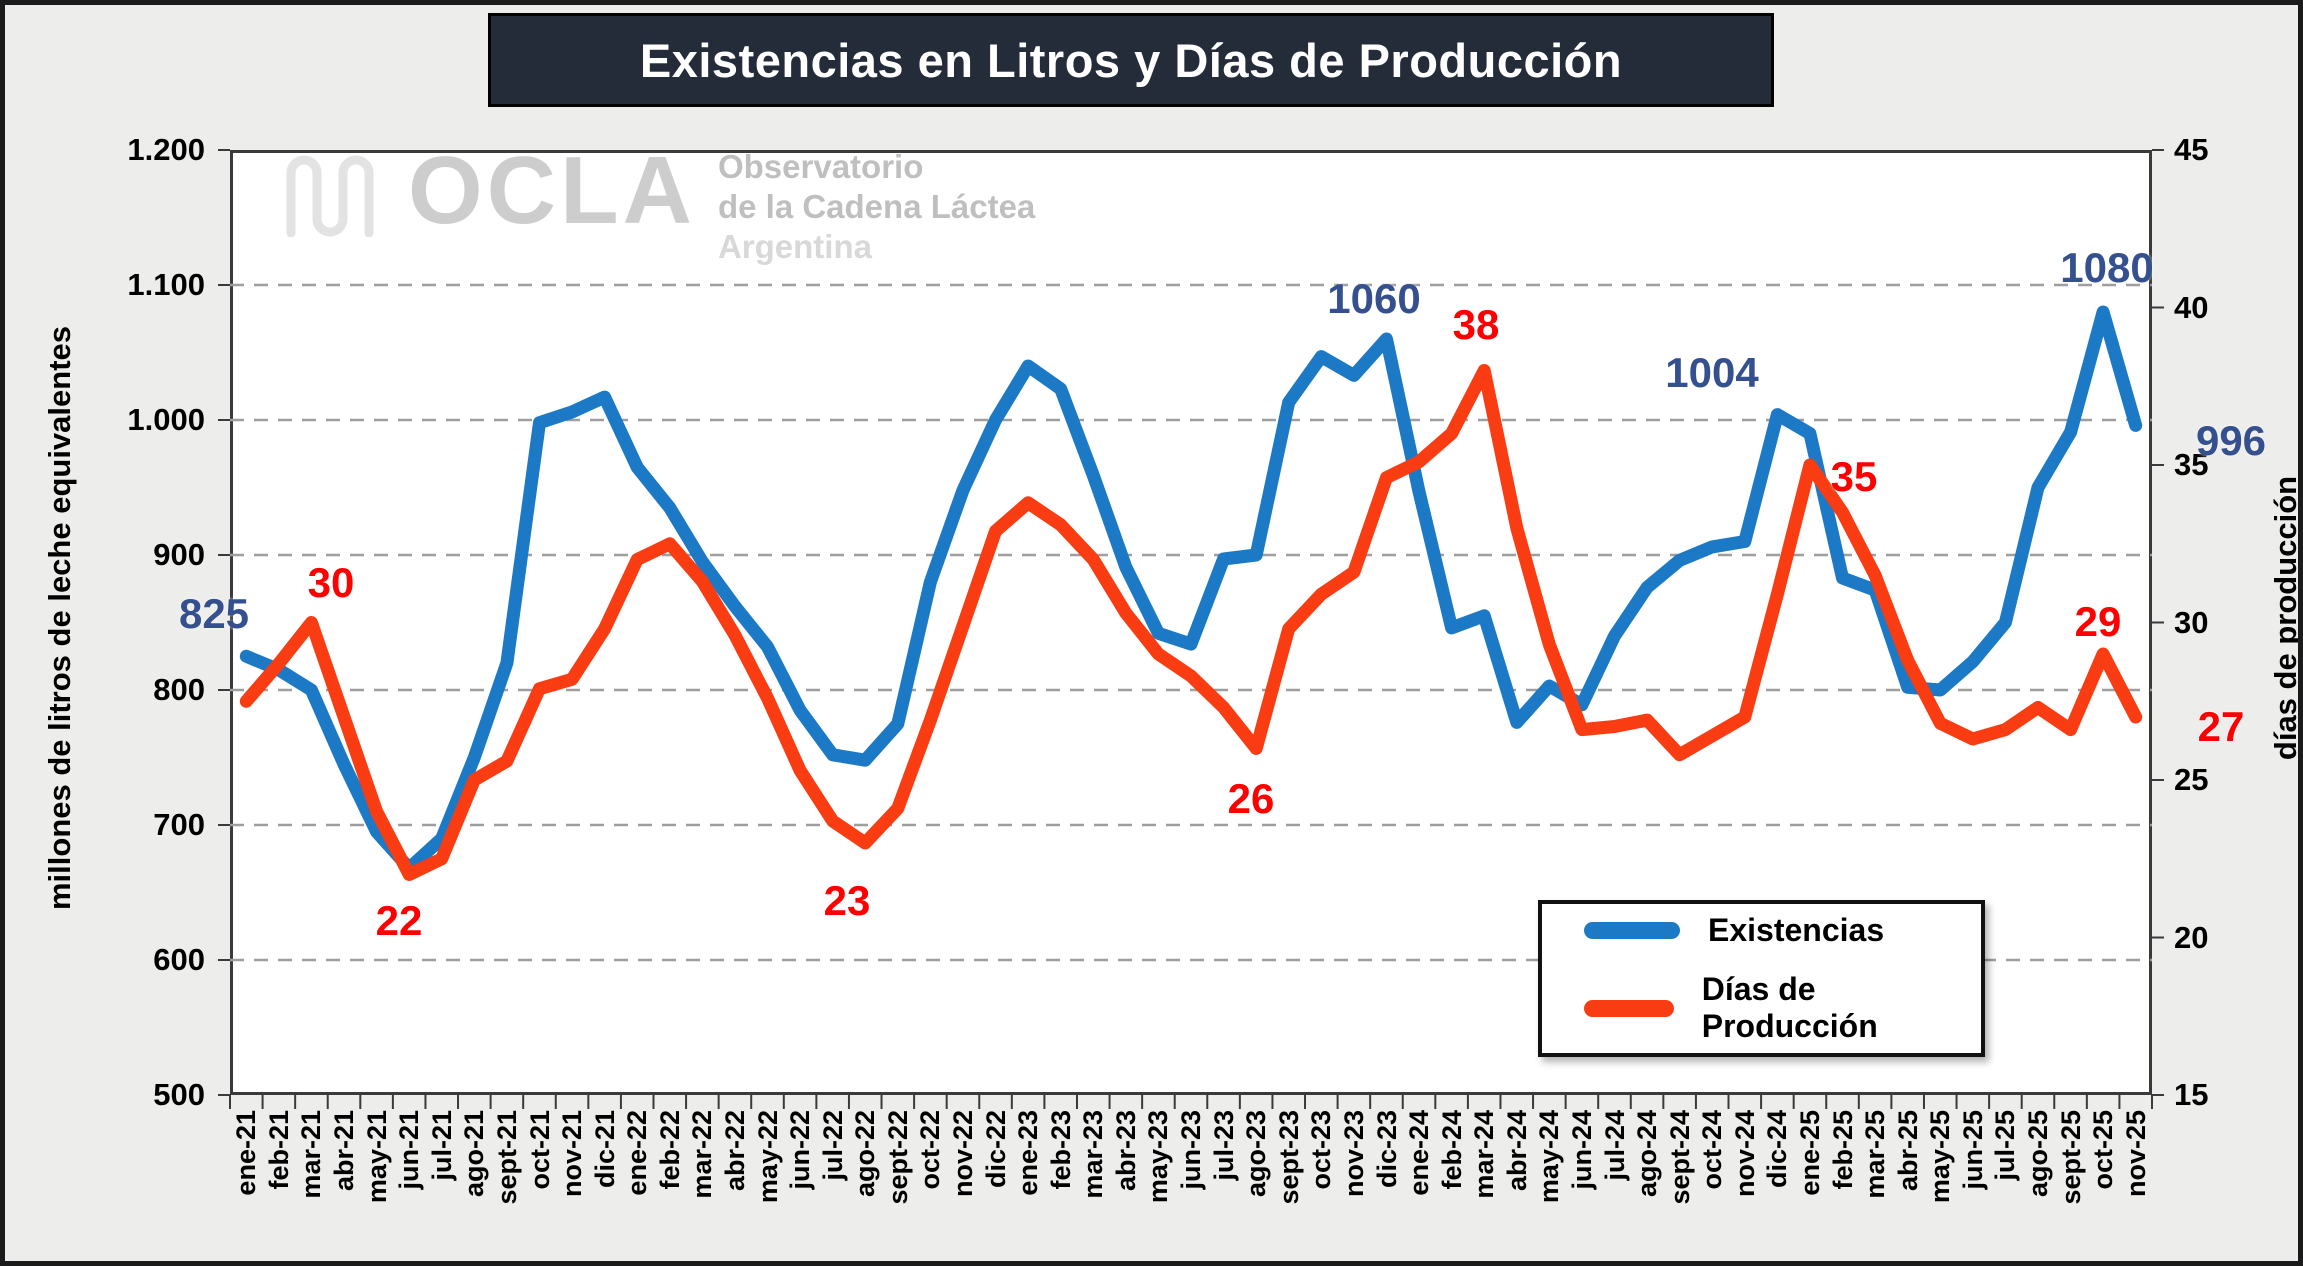 The width and height of the screenshot is (2303, 1266). What do you see at coordinates (1712, 1150) in the screenshot?
I see `x-axis-tick-label: oct-24` at bounding box center [1712, 1150].